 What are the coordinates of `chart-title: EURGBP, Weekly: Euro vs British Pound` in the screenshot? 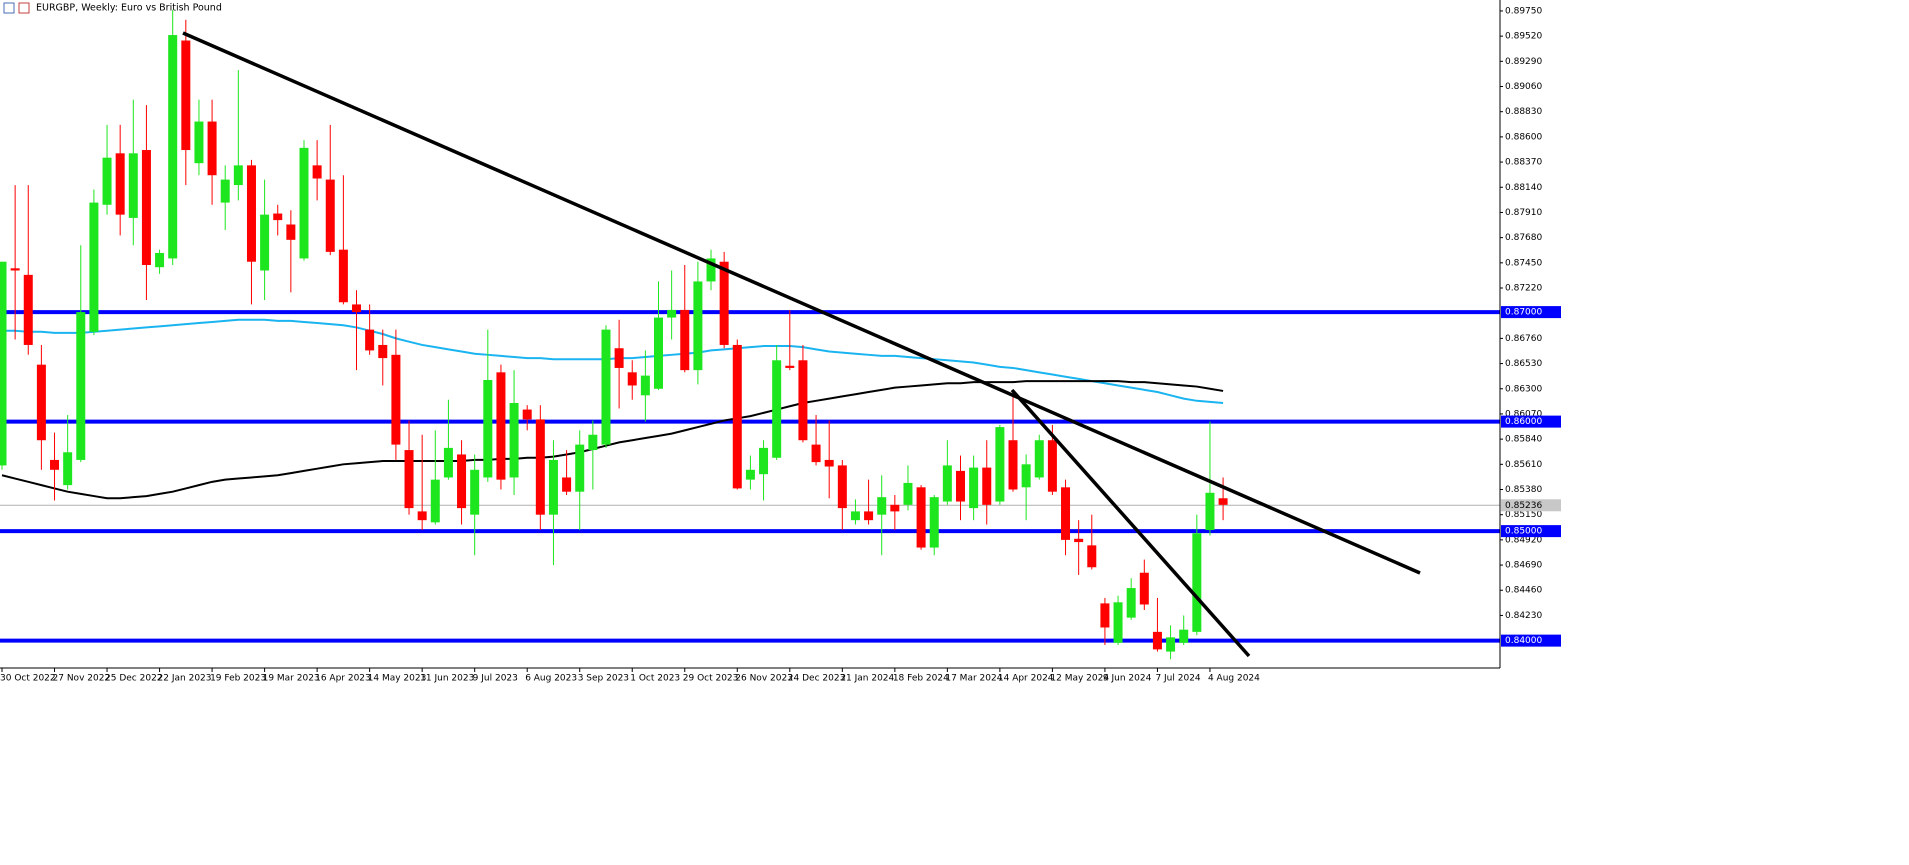 It's located at (129, 8).